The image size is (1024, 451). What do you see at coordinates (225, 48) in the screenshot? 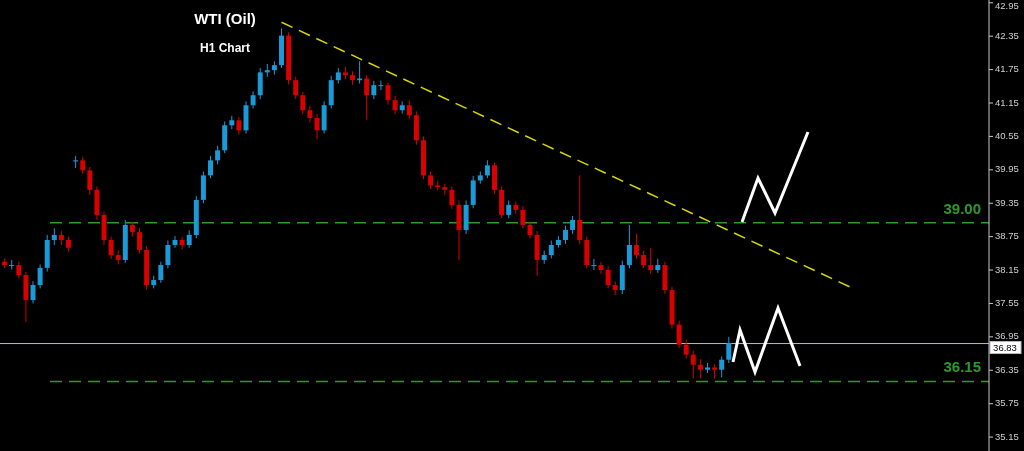
I see `text: H1 Chart` at bounding box center [225, 48].